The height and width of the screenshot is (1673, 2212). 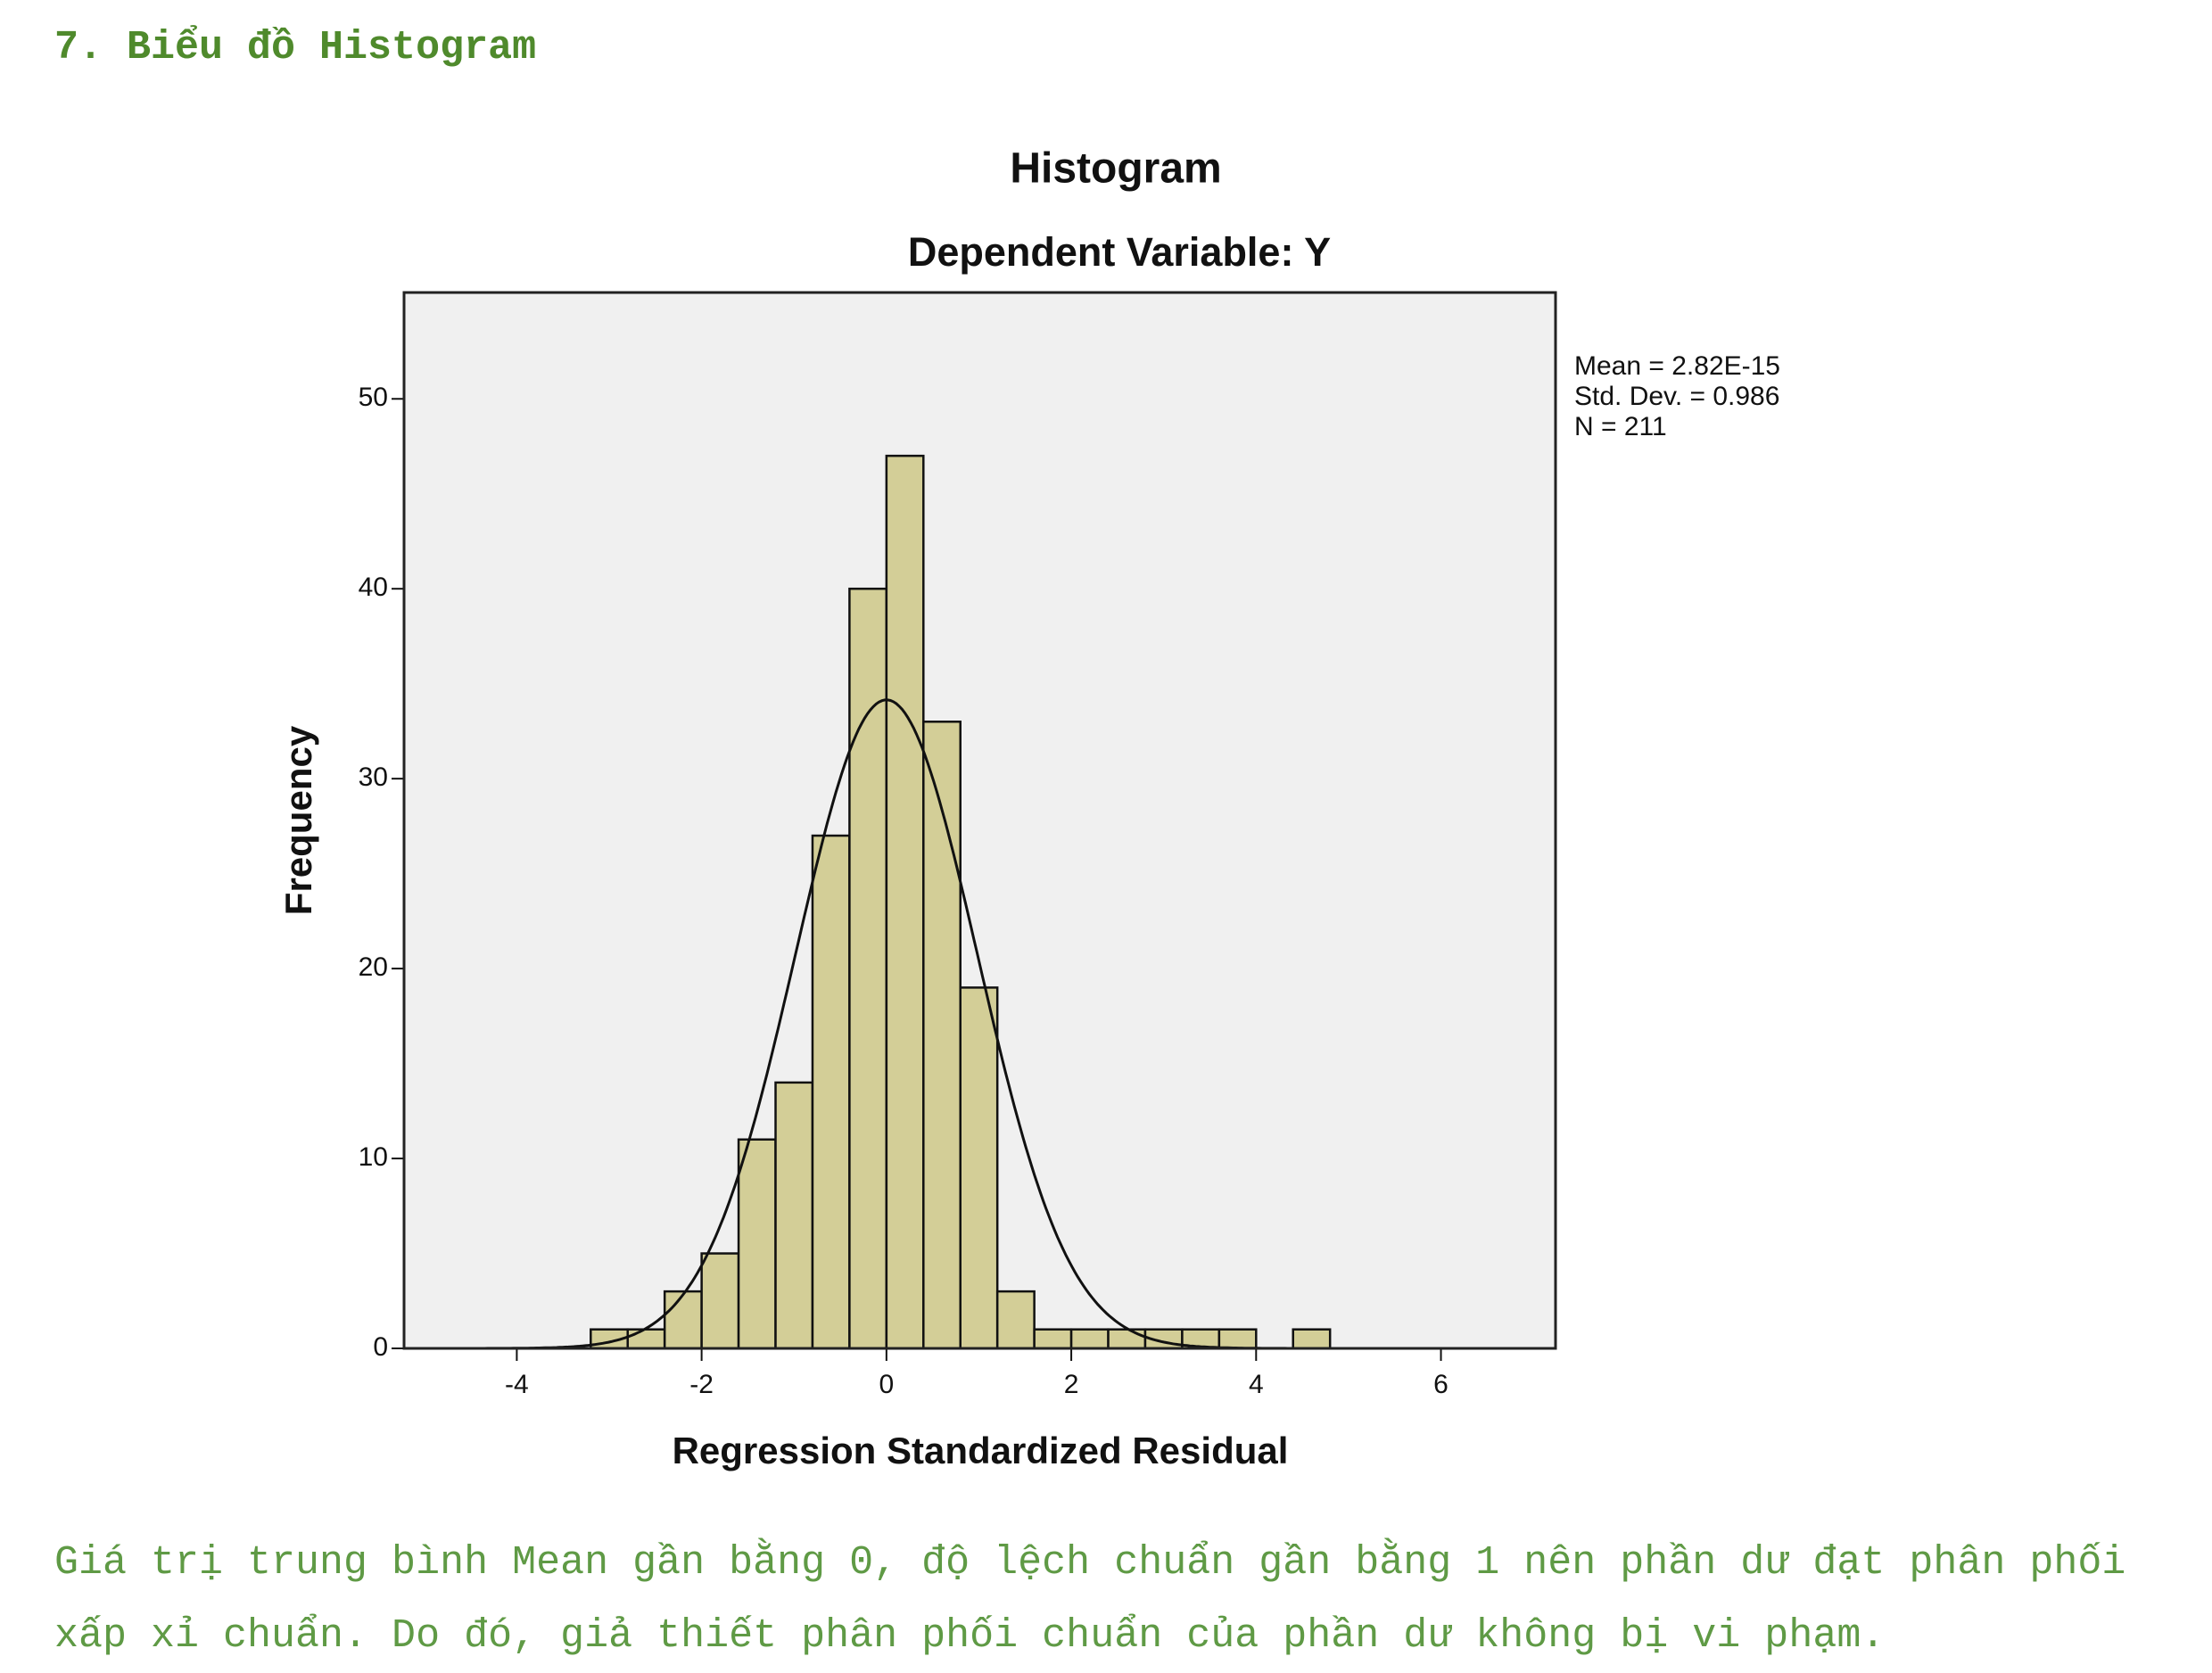 What do you see at coordinates (517, 1384) in the screenshot?
I see `x-tick-label: -4` at bounding box center [517, 1384].